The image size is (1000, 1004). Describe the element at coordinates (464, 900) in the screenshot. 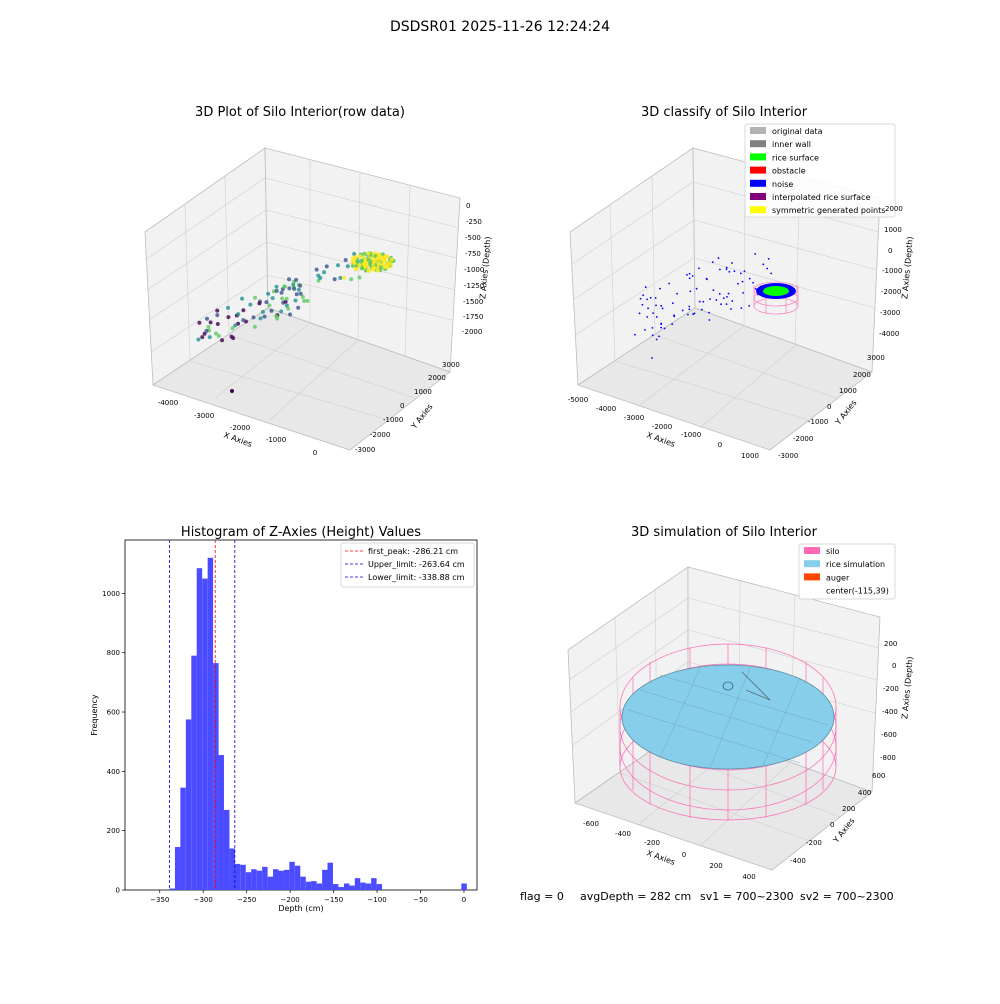

I see `hist-x-tick-label: 0` at that location.